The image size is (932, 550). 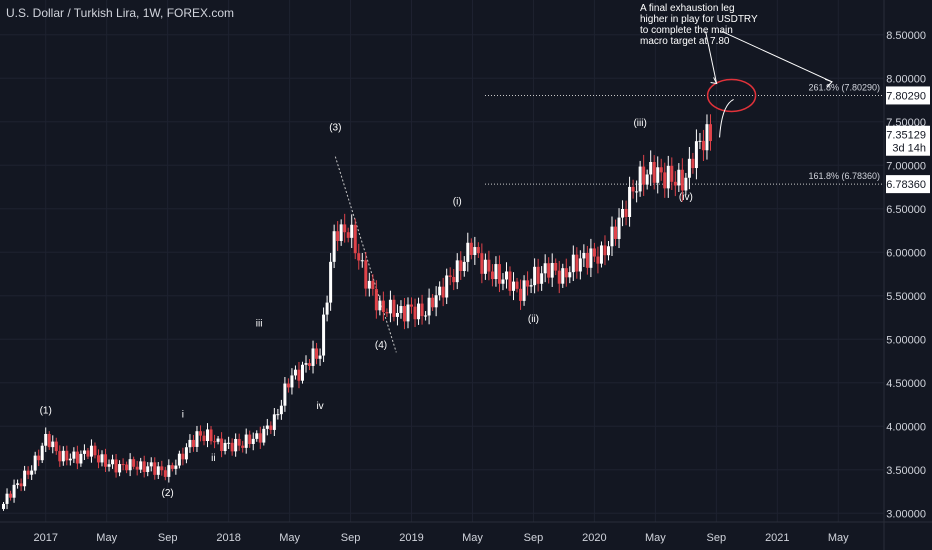 I want to click on pointer-arrow, so click(x=711, y=57).